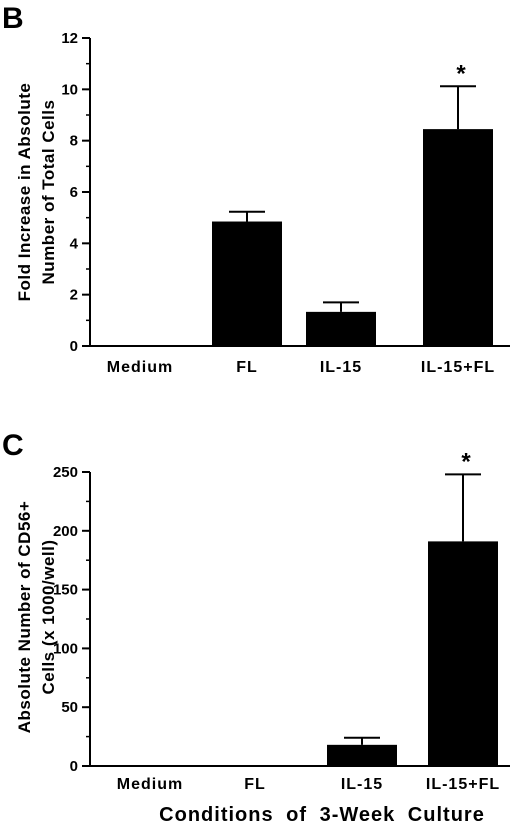  I want to click on bar-fl, so click(247, 283).